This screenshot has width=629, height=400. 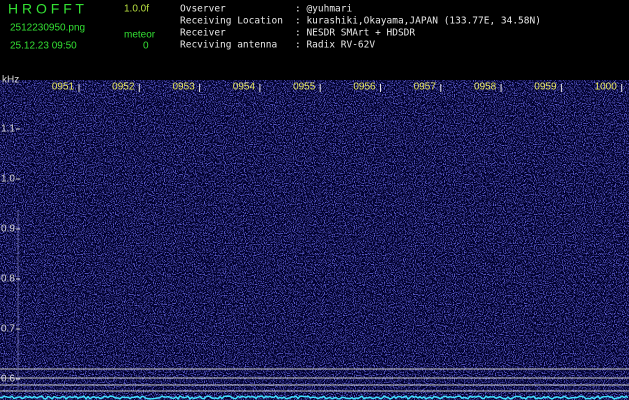 What do you see at coordinates (47, 28) in the screenshot?
I see `filename: 2512230950.png` at bounding box center [47, 28].